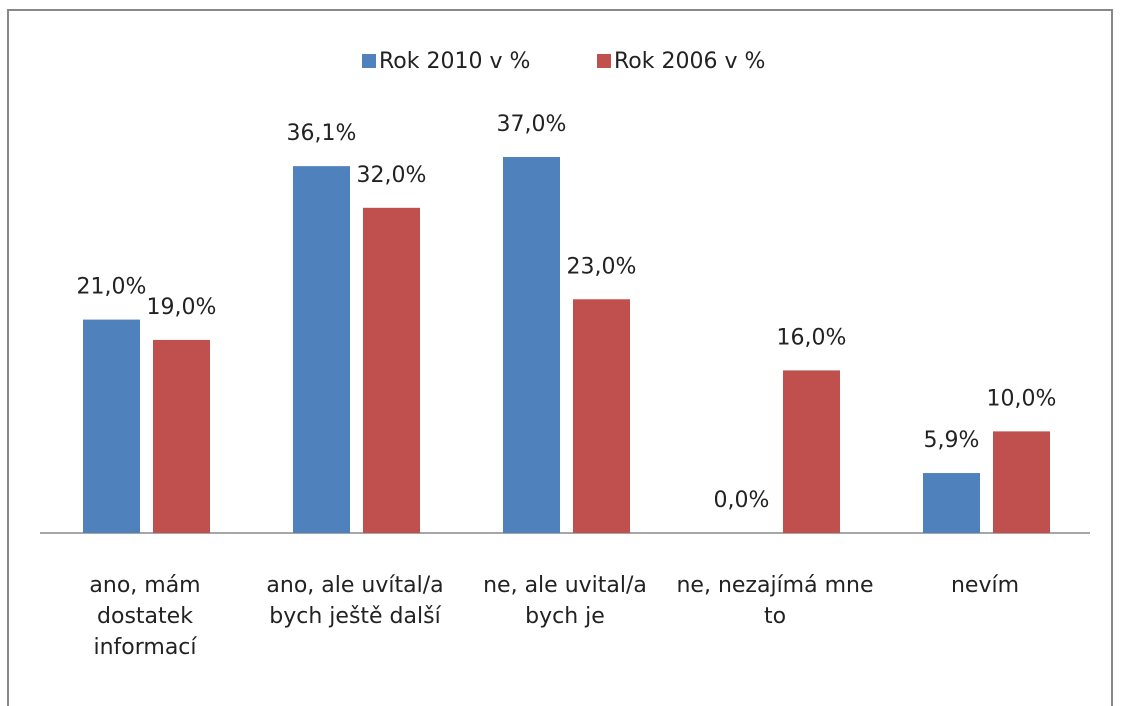  Describe the element at coordinates (602, 266) in the screenshot. I see `data-label: 23,0%` at that location.